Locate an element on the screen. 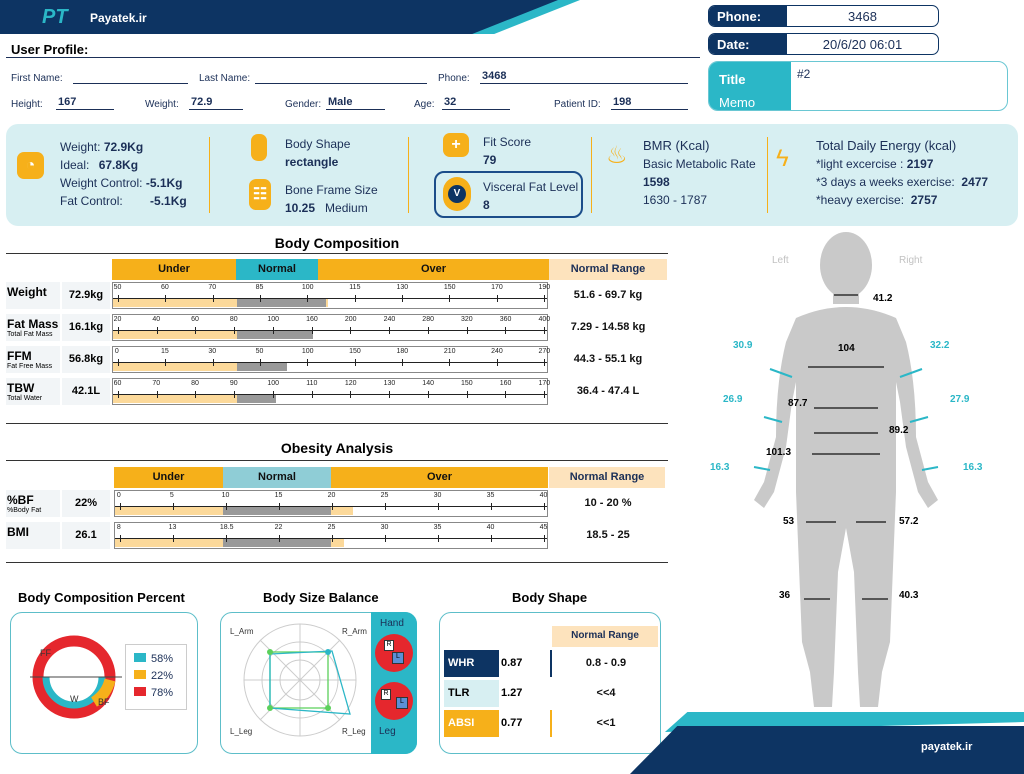 This screenshot has width=1024, height=774. three-day-label: *3 days a weeks exercise: is located at coordinates (885, 182).